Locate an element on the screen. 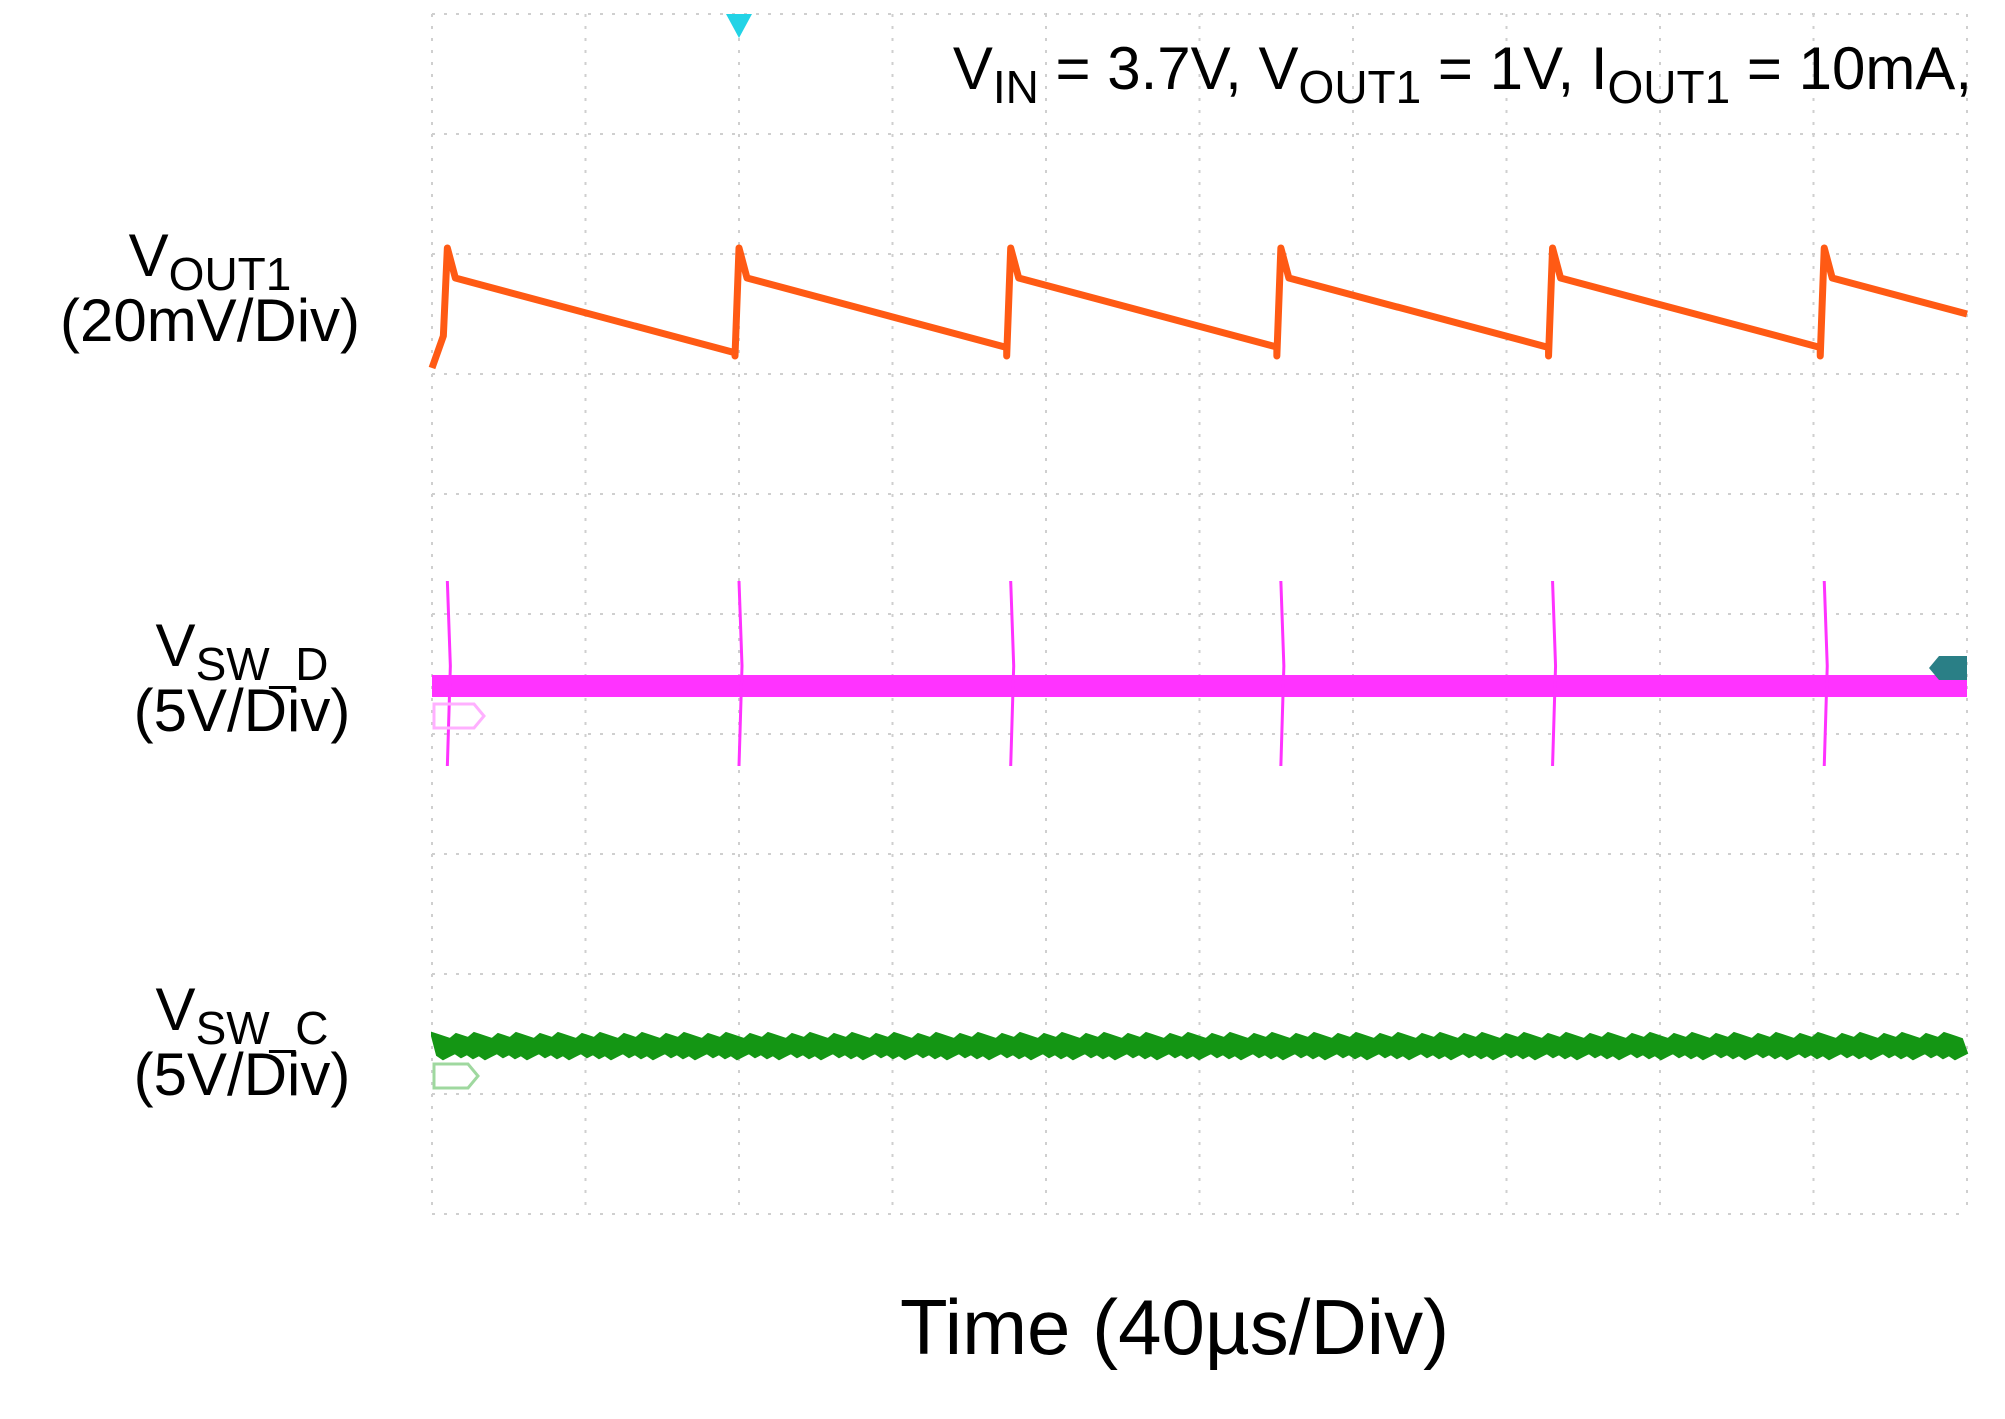 This screenshot has width=2005, height=1419. title-subscript: IN is located at coordinates (1015, 87).